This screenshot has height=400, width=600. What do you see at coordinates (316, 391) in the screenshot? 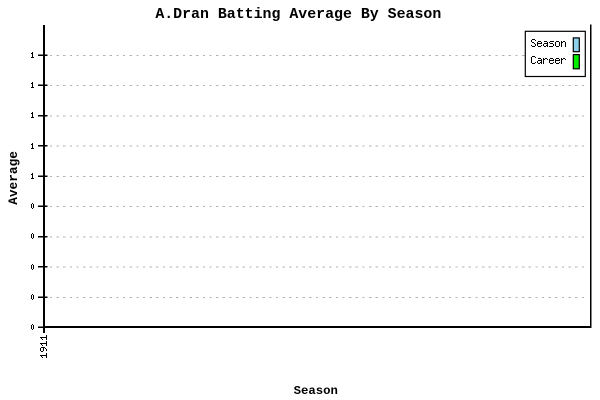
I see `svg-text: Season` at bounding box center [316, 391].